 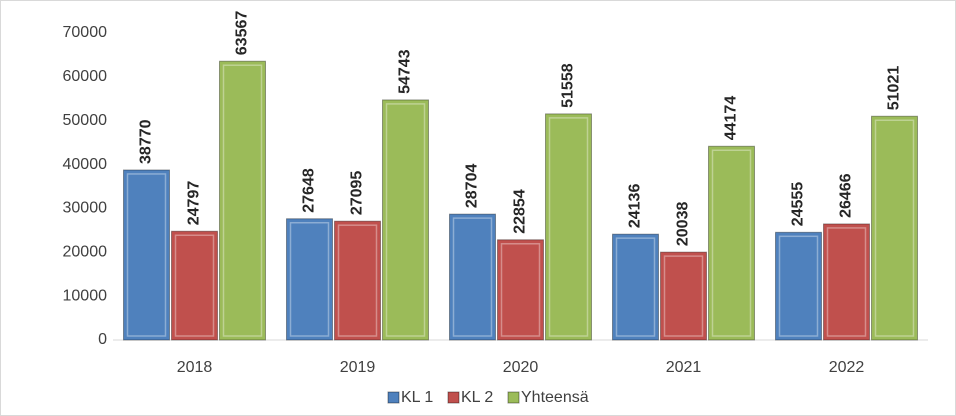 What do you see at coordinates (635, 206) in the screenshot?
I see `data-label: 24136` at bounding box center [635, 206].